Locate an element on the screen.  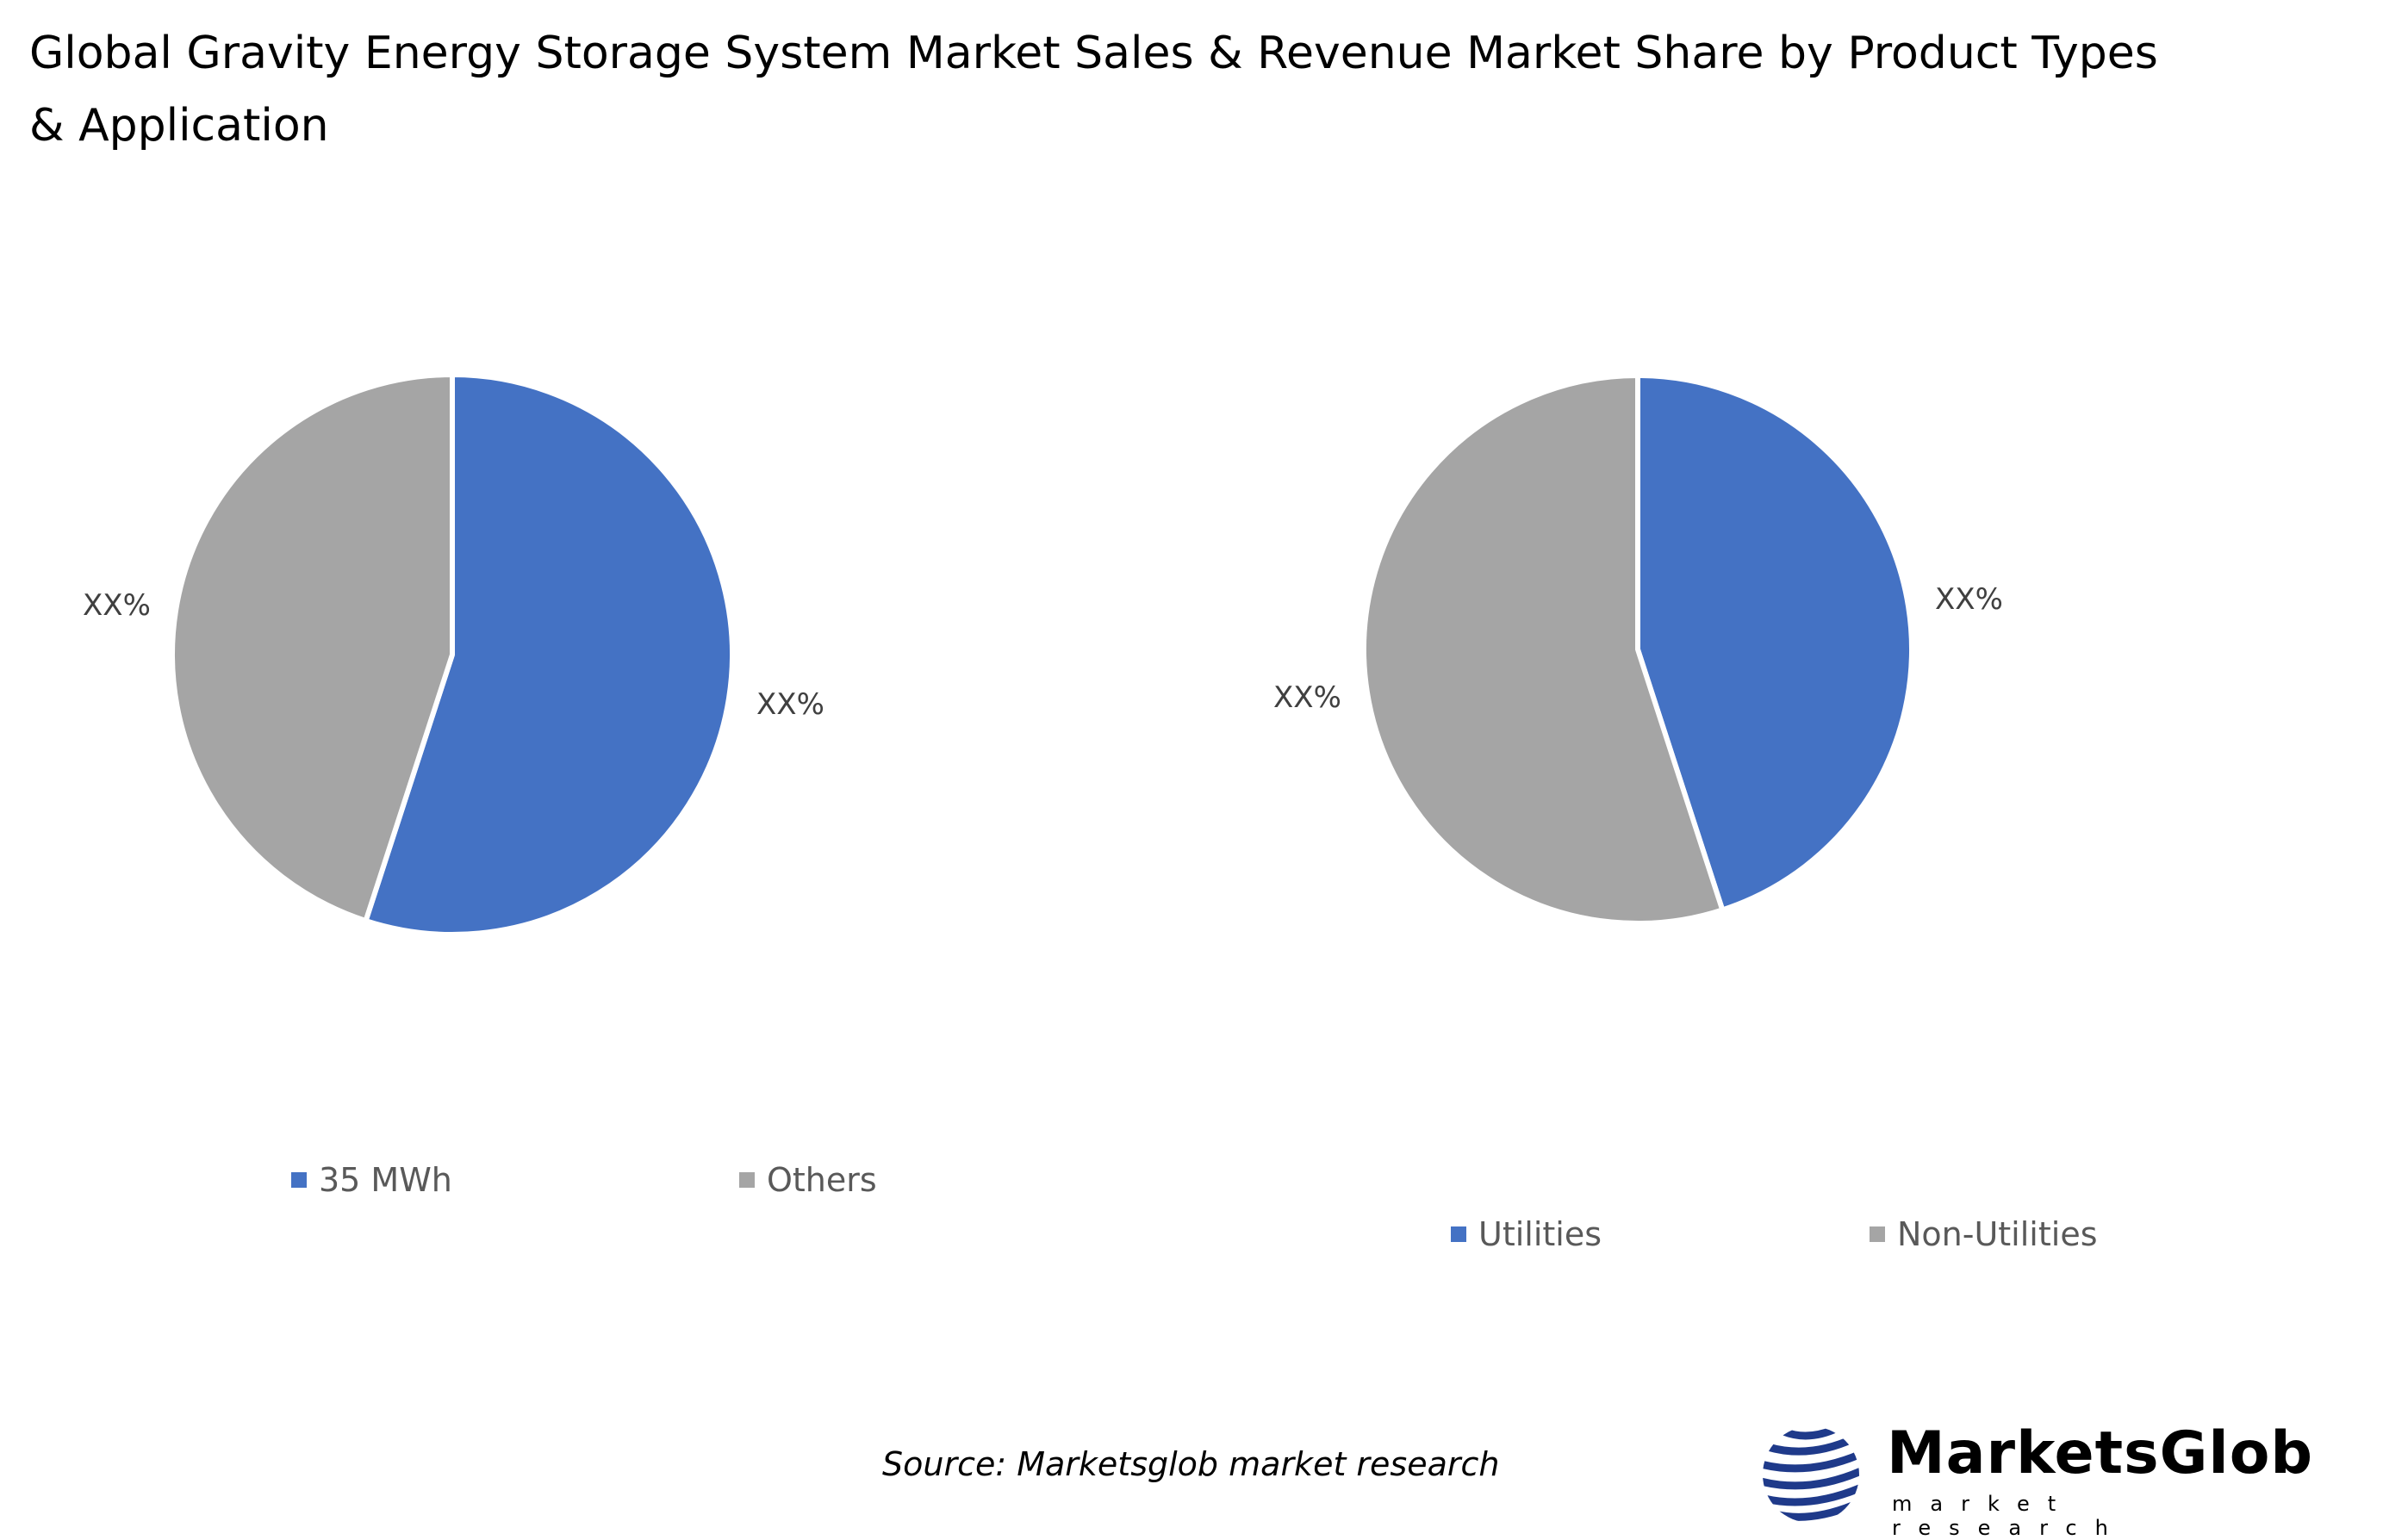
pie-slice-35mwh is located at coordinates (549, 655).